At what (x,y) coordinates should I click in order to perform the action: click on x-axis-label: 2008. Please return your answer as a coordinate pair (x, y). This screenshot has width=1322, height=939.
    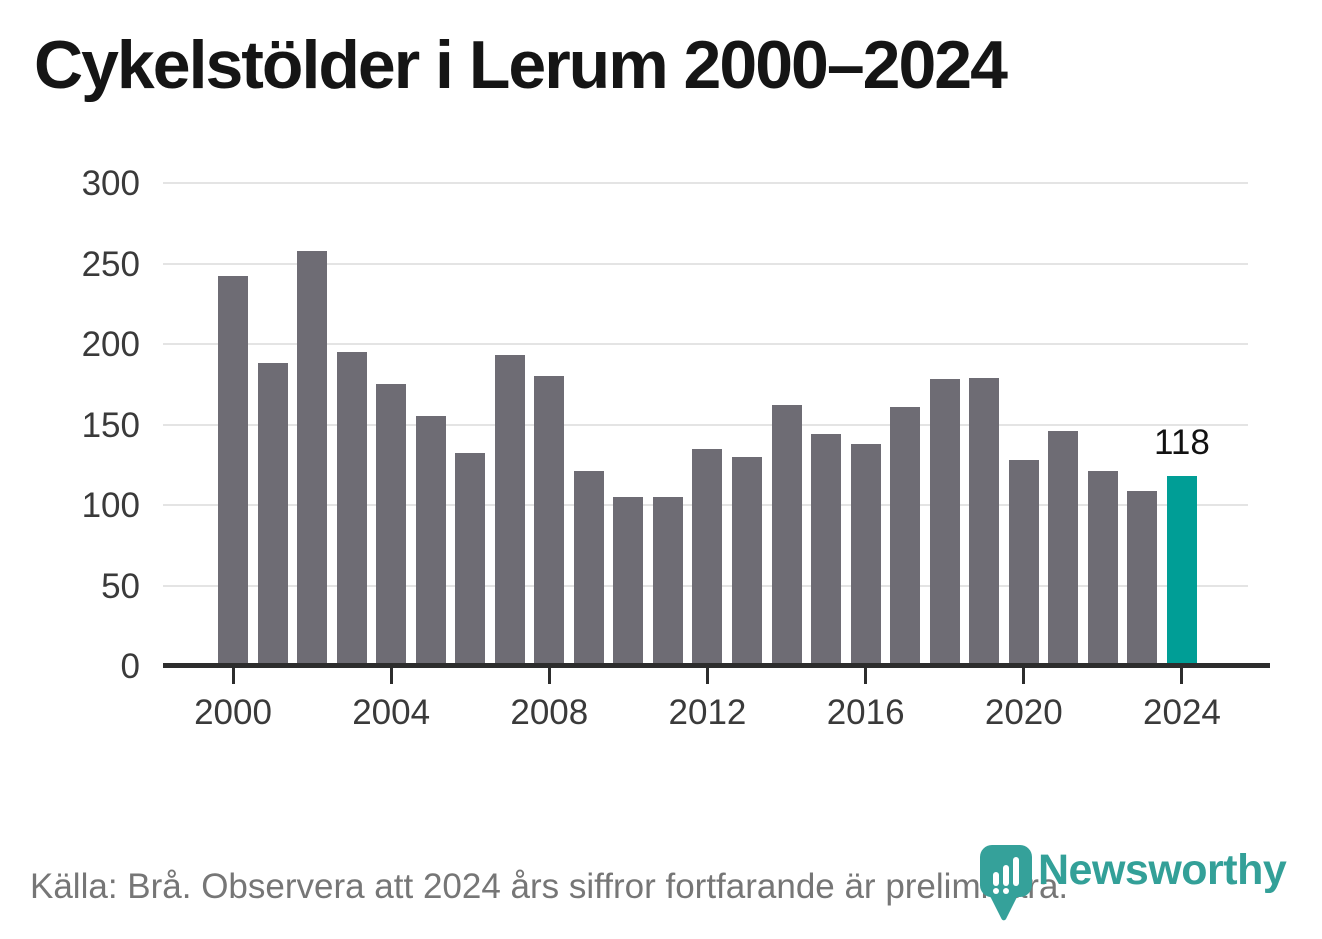
    Looking at the image, I should click on (549, 712).